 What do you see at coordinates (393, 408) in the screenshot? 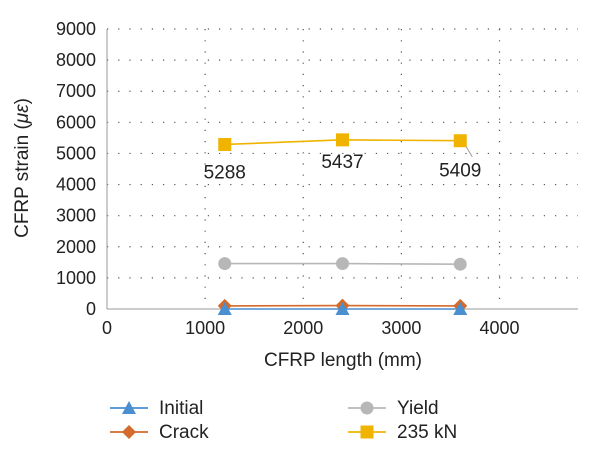
I see `legend-item-yield: Yield` at bounding box center [393, 408].